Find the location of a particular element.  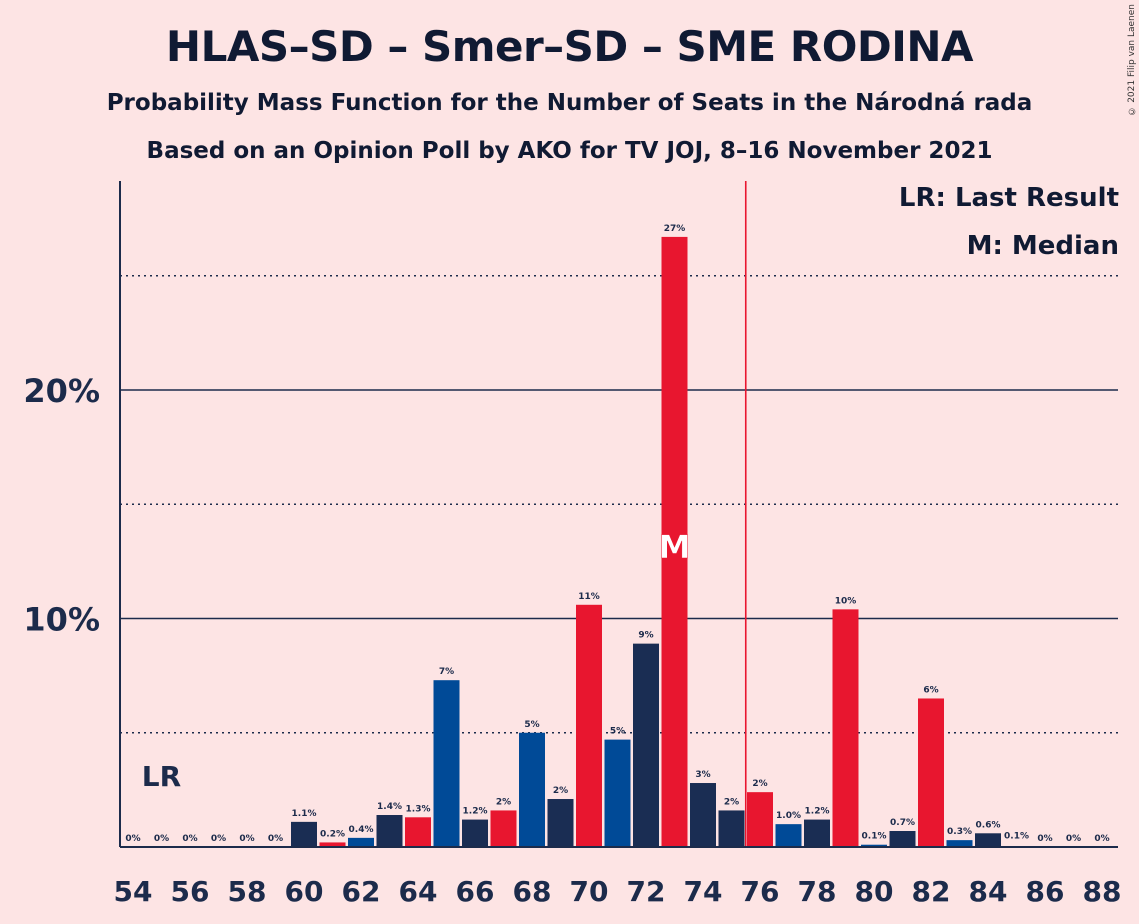

x-tick-label: 60 is located at coordinates (304, 891).